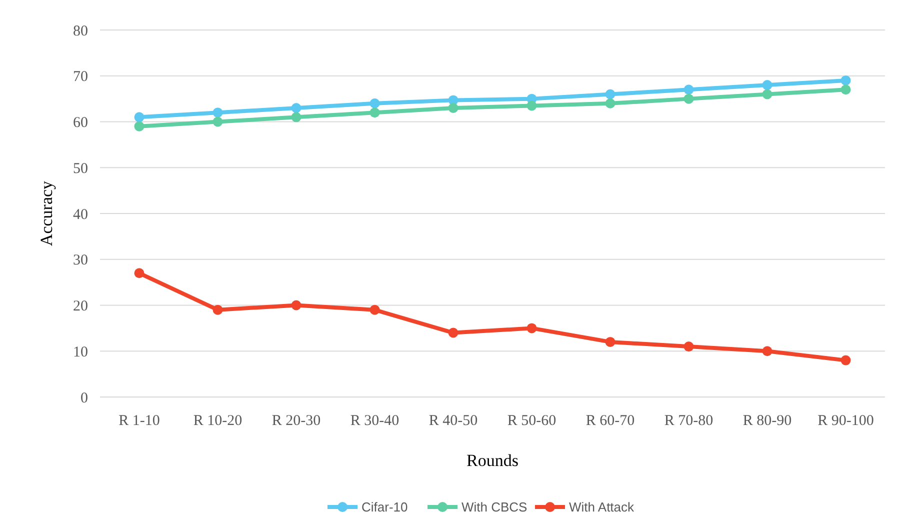 Image resolution: width=898 pixels, height=531 pixels. What do you see at coordinates (846, 421) in the screenshot?
I see `x-tick-label: R 90-100` at bounding box center [846, 421].